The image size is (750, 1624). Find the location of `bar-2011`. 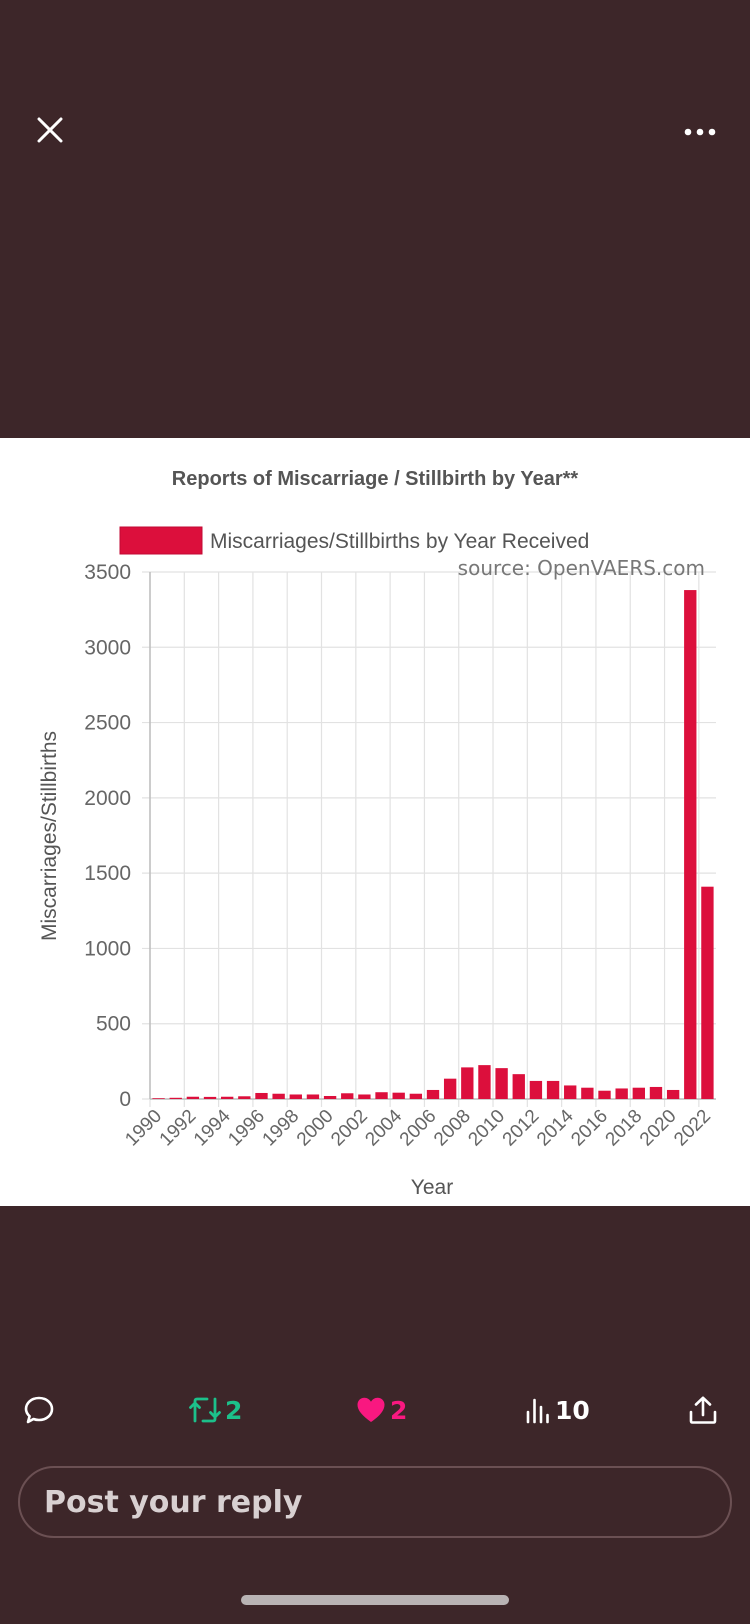

bar-2011 is located at coordinates (518, 1086).